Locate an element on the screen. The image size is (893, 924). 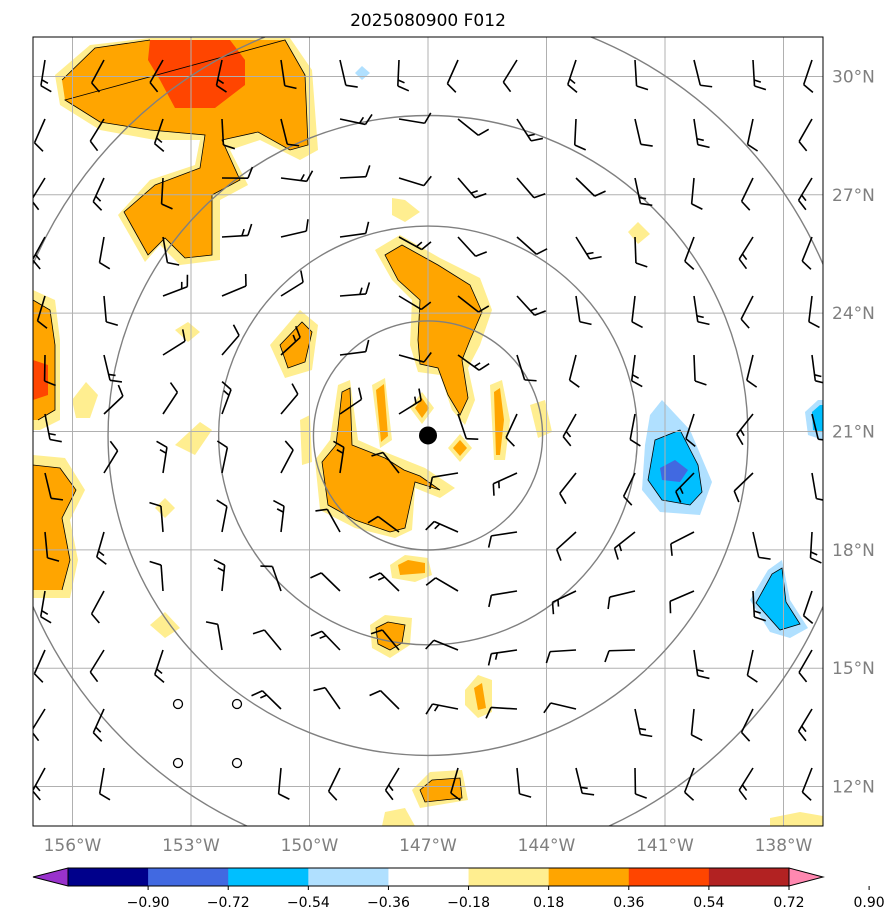
latitude-label: 21°N is located at coordinates (853, 433).